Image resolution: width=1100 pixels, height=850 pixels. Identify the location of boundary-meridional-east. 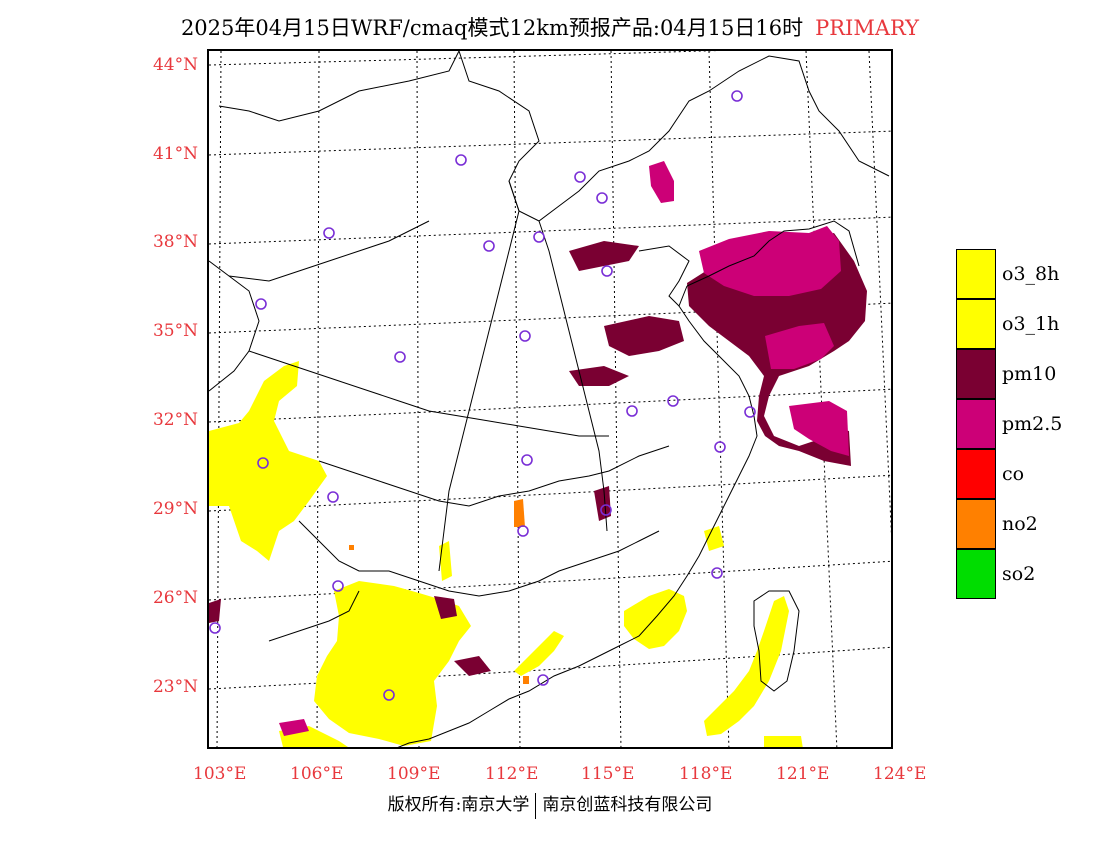
(573, 376).